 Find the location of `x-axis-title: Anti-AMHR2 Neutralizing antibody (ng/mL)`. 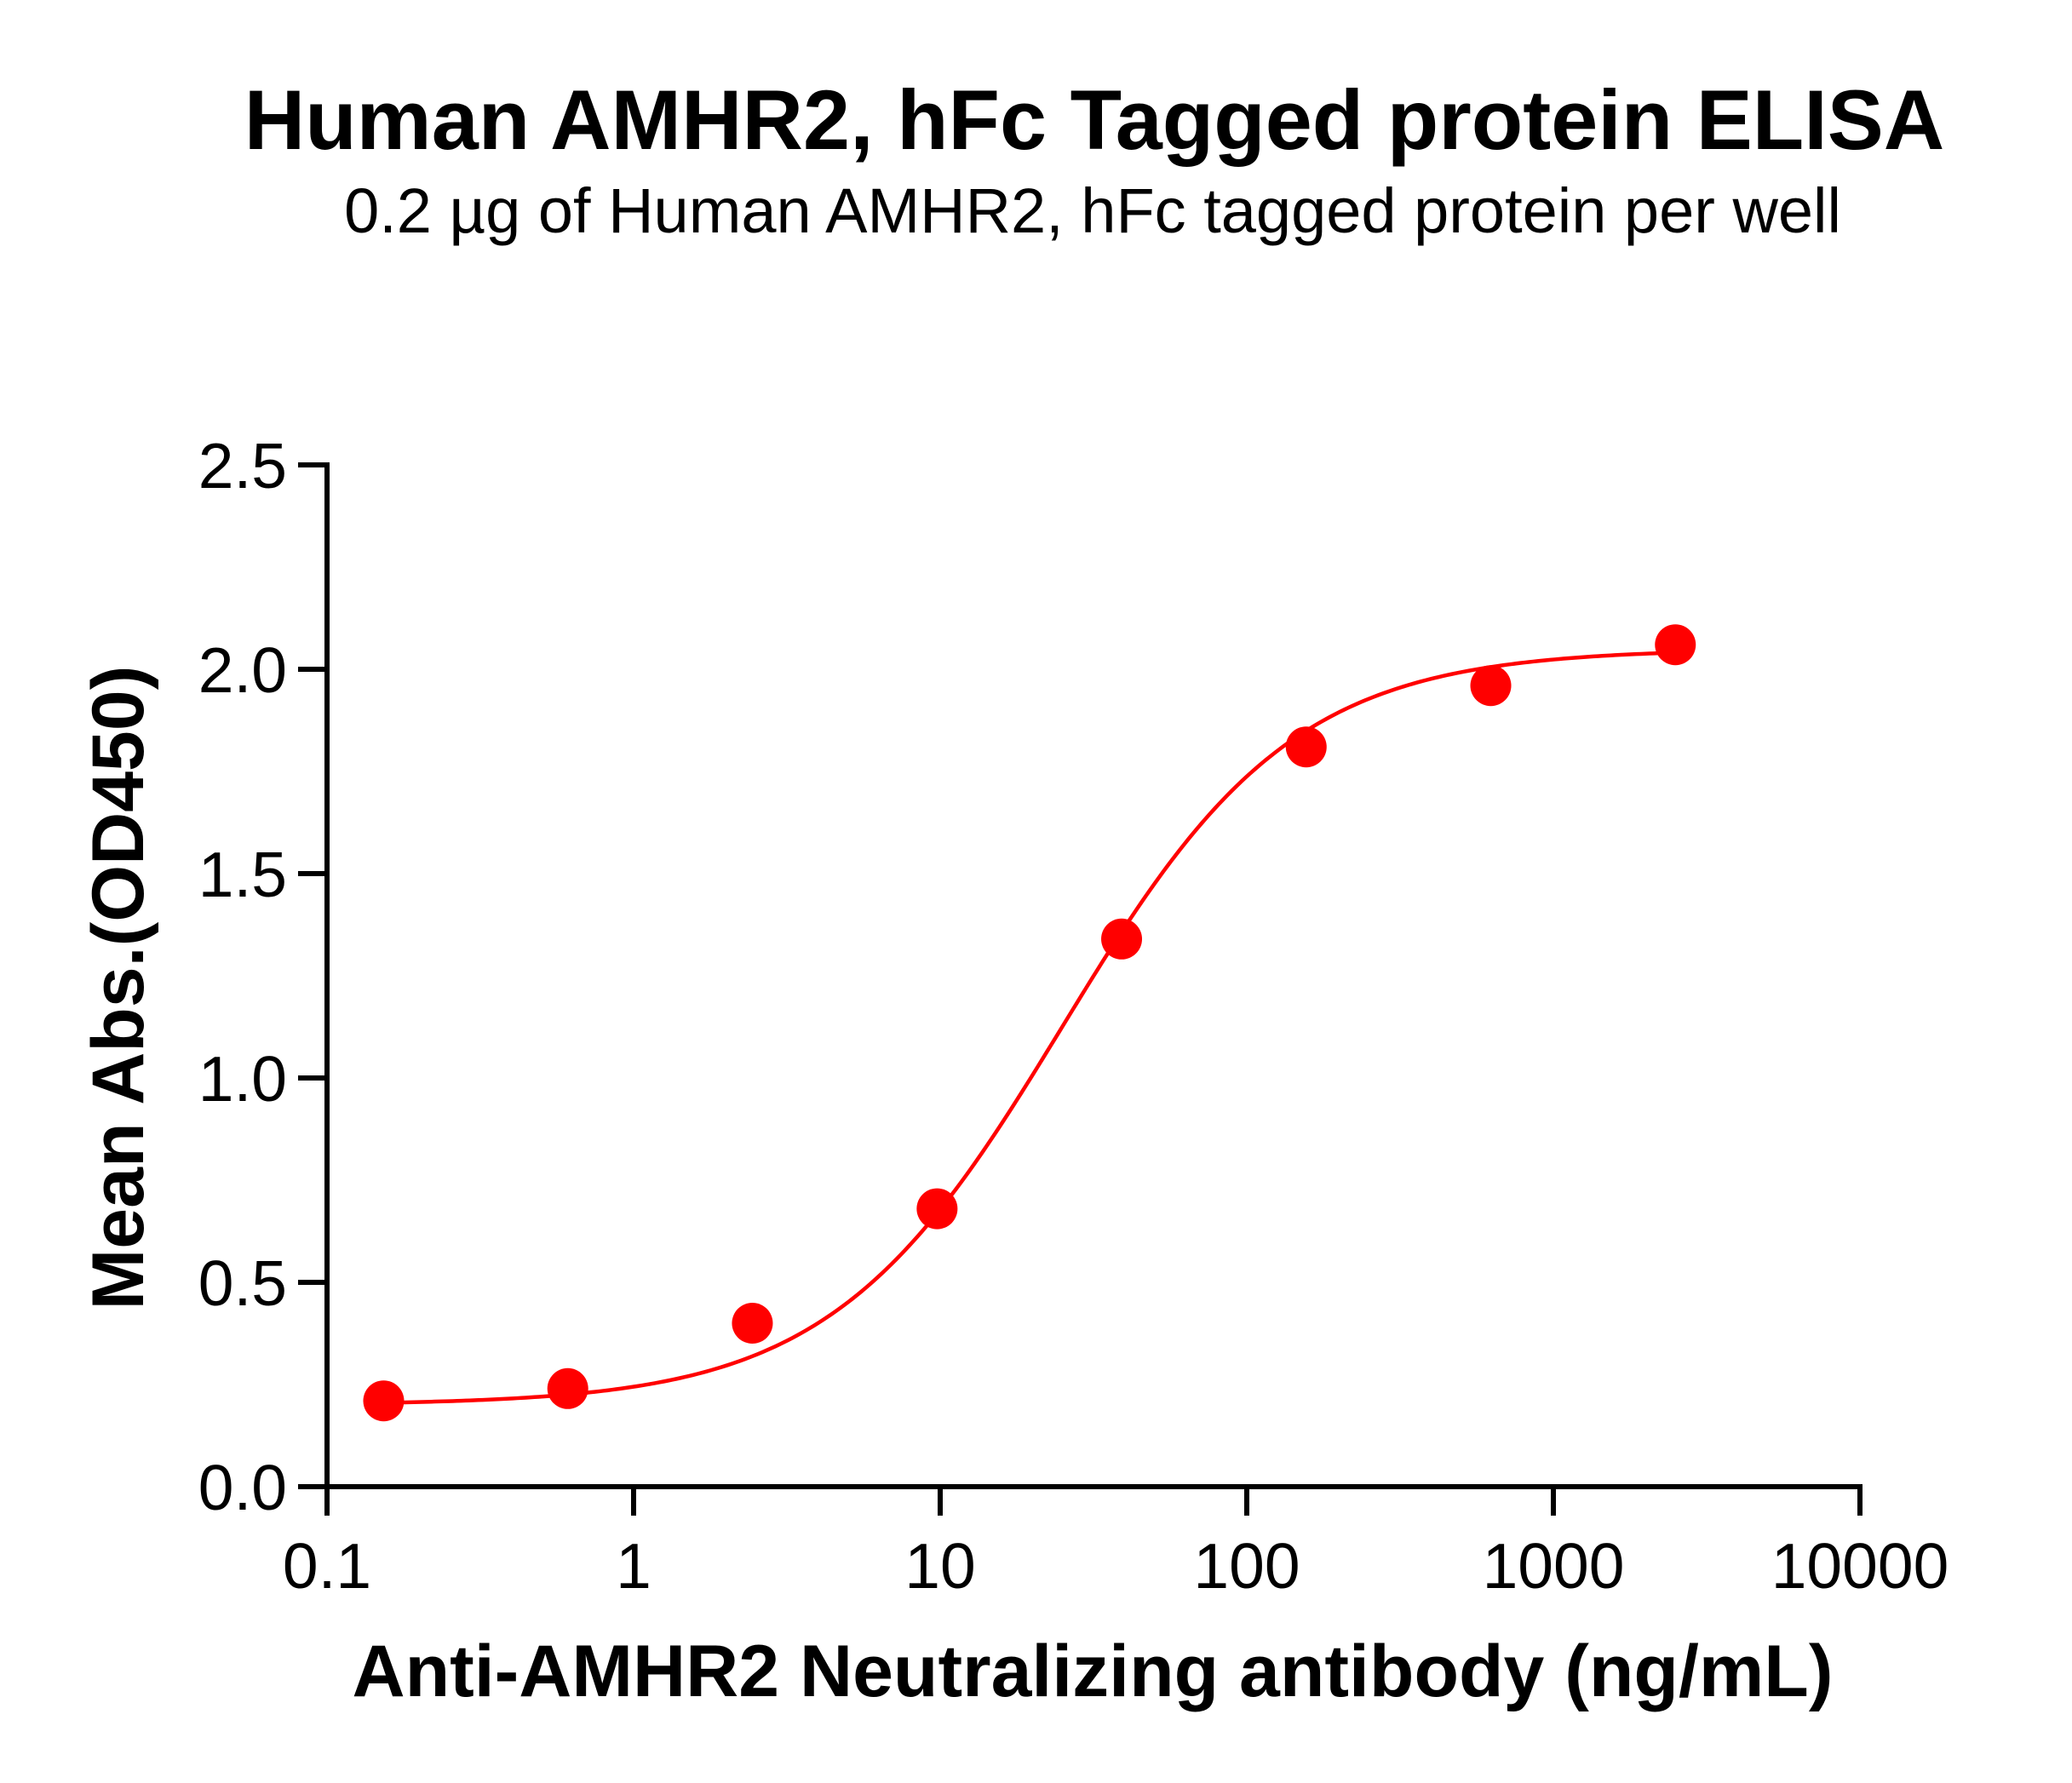

x-axis-title: Anti-AMHR2 Neutralizing antibody (ng/mL) is located at coordinates (1093, 1671).